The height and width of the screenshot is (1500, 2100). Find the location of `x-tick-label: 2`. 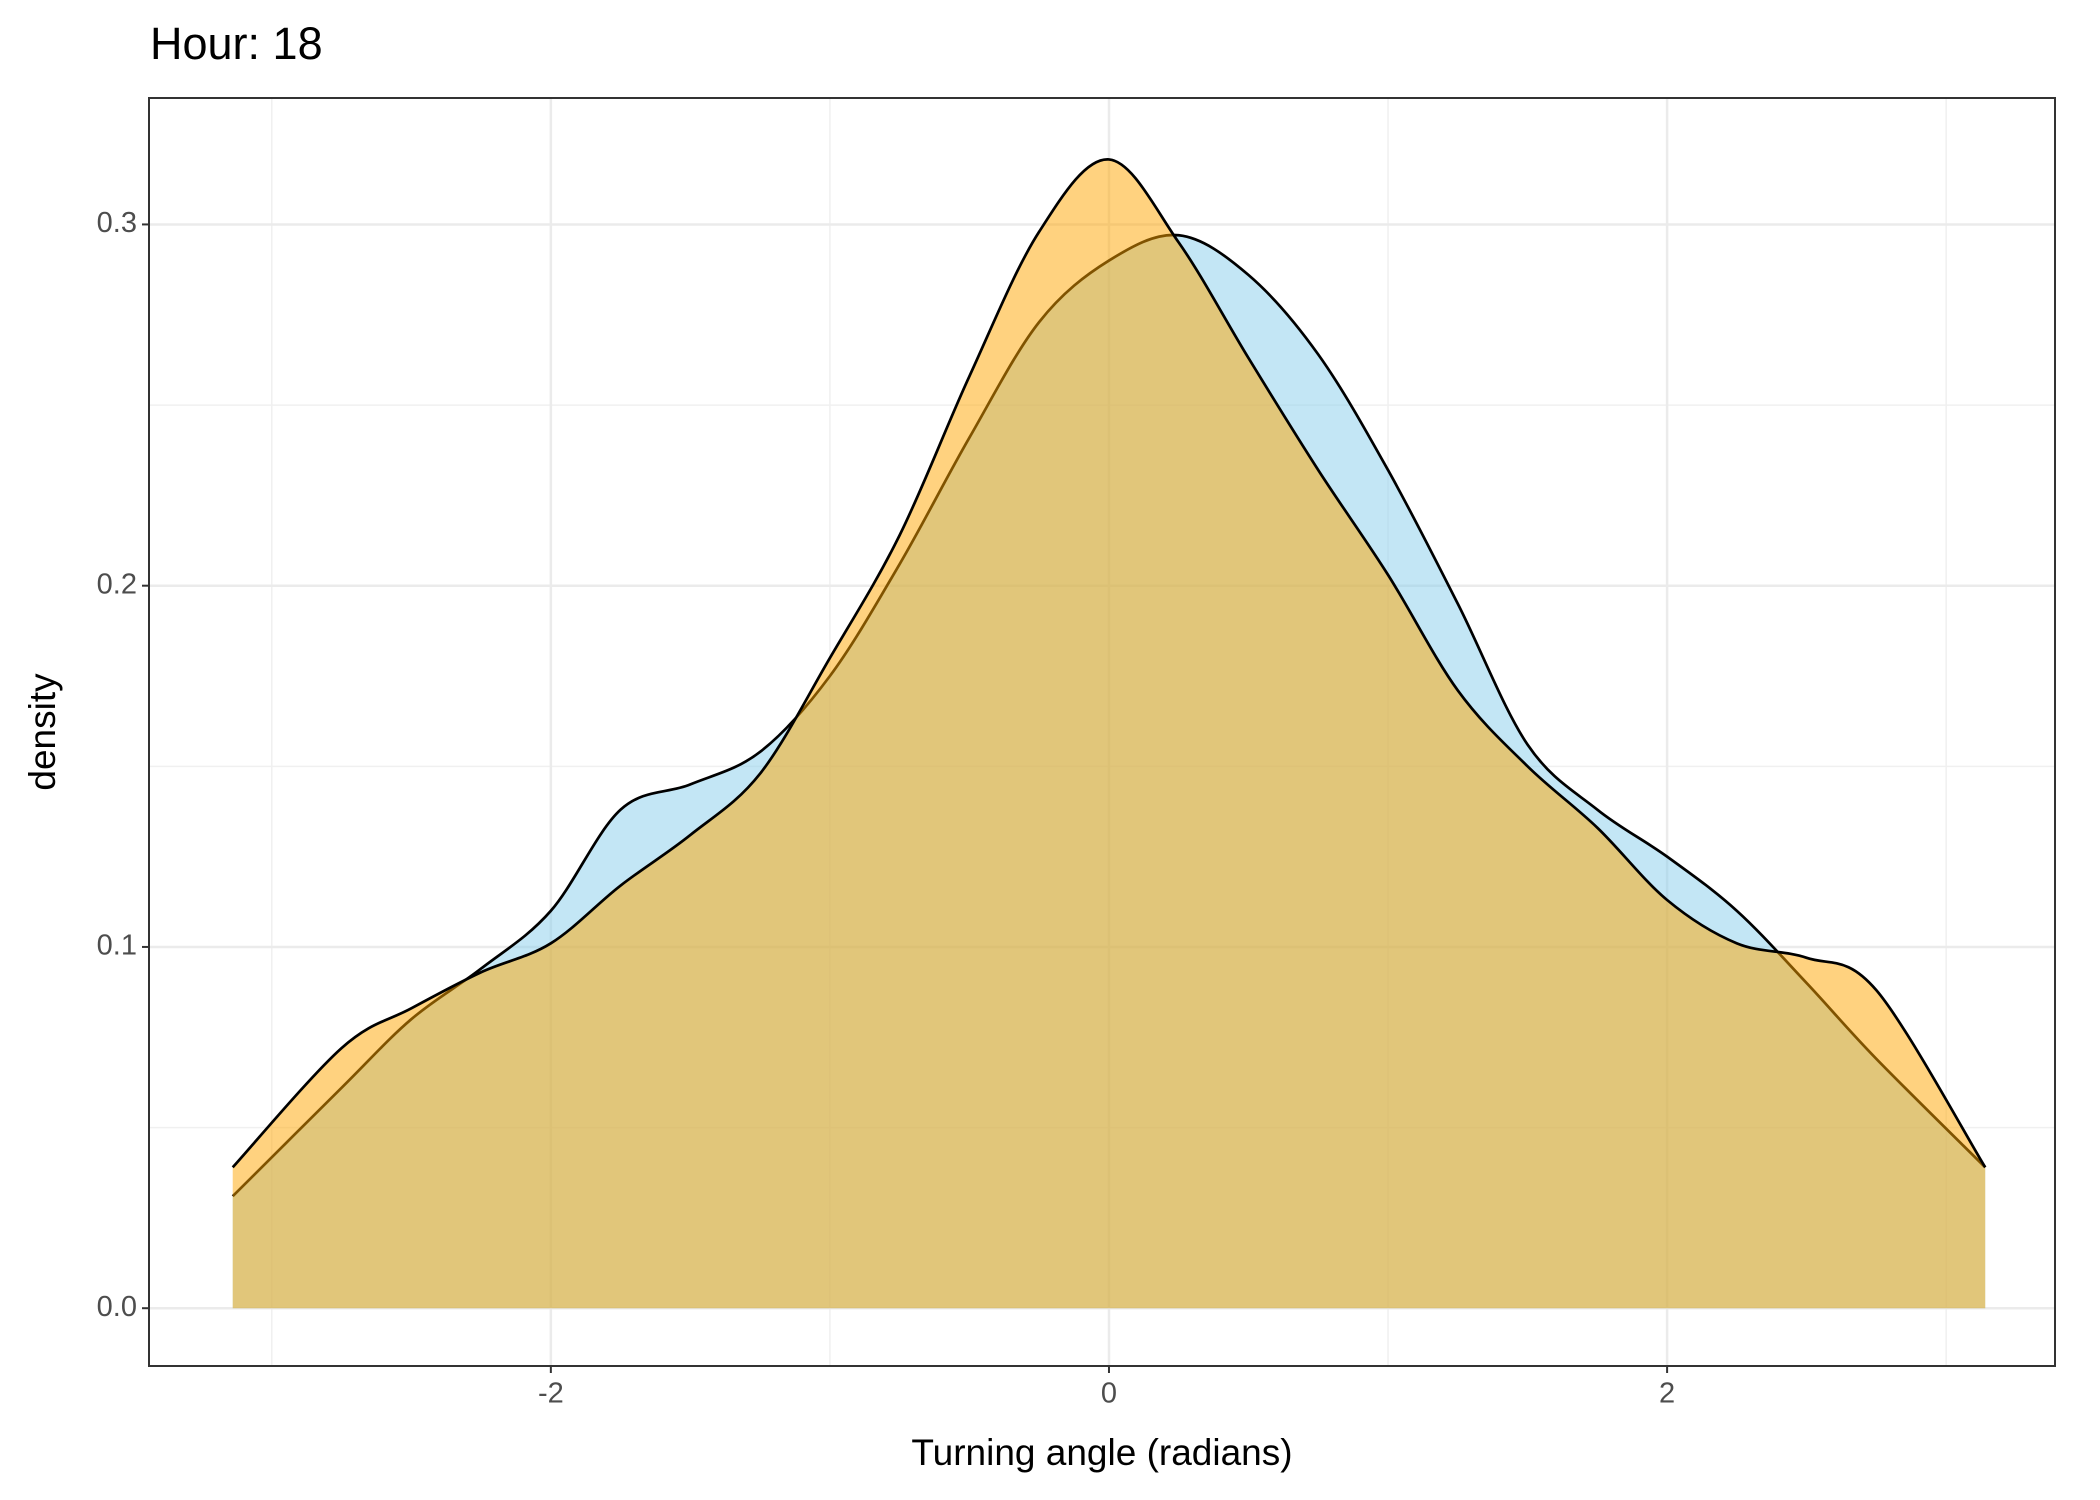

x-tick-label: 2 is located at coordinates (1667, 1394).